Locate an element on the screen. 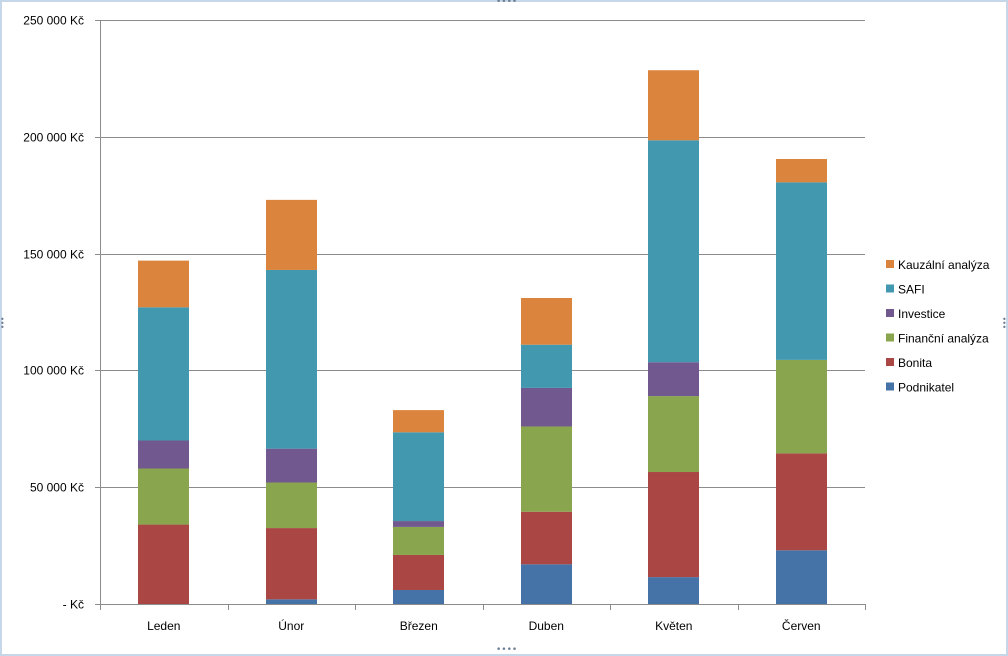  legend-label: SAFI is located at coordinates (911, 290).